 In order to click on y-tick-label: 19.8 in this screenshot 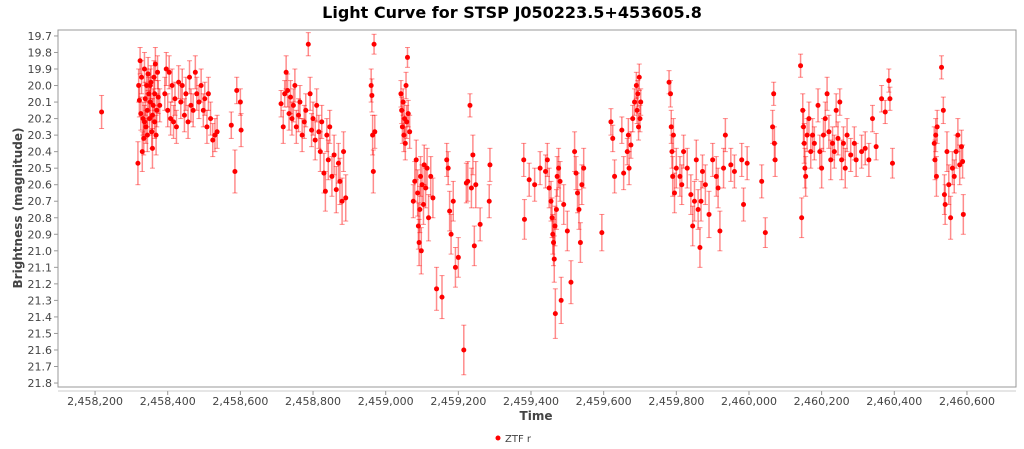, I will do `click(40, 52)`.